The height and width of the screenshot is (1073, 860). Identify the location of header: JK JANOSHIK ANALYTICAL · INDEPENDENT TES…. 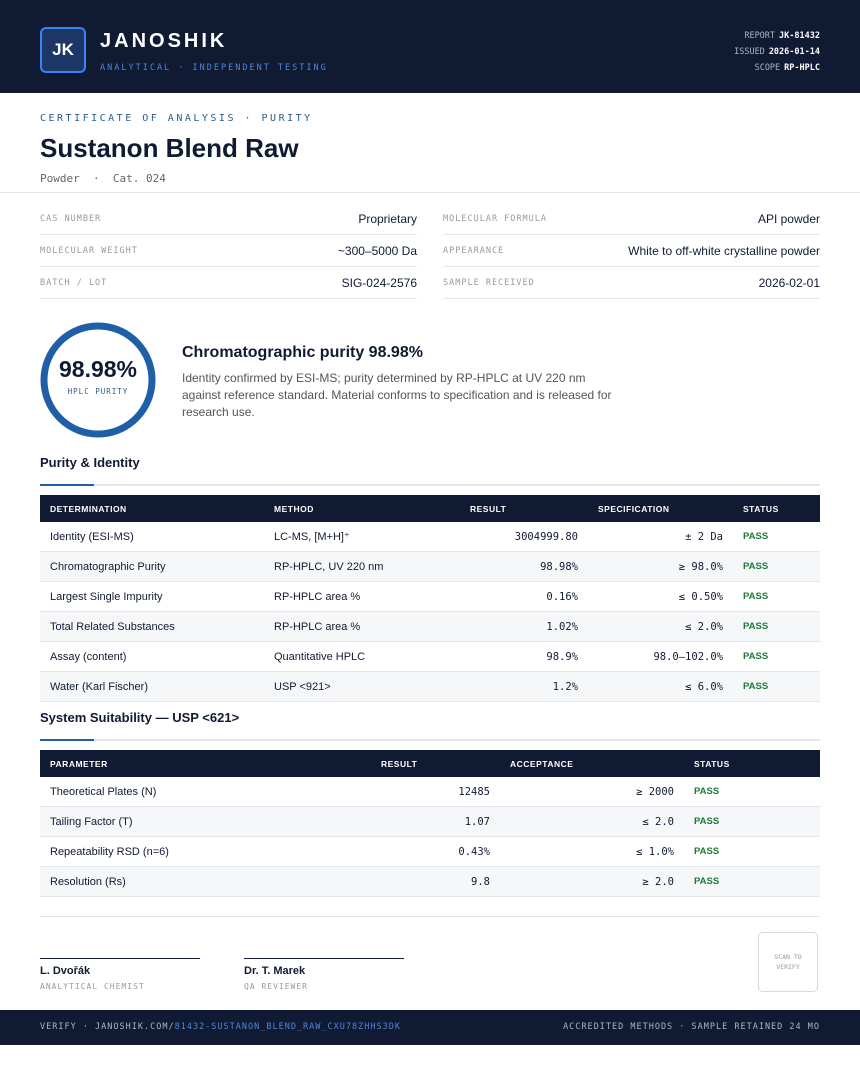
(430, 46).